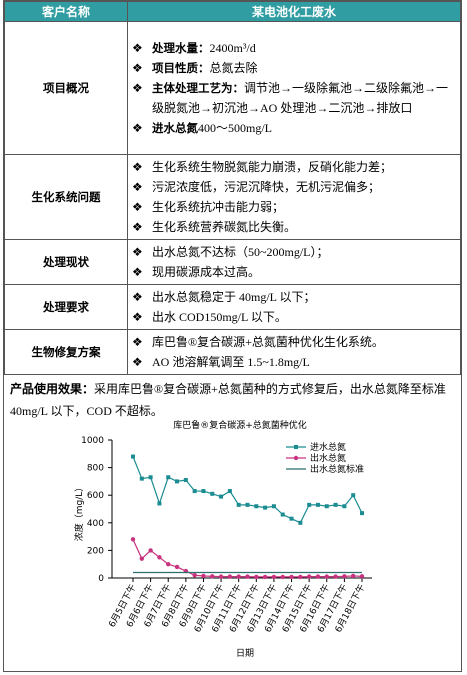  Describe the element at coordinates (95, 524) in the screenshot. I see `y-tick-label: 400` at that location.